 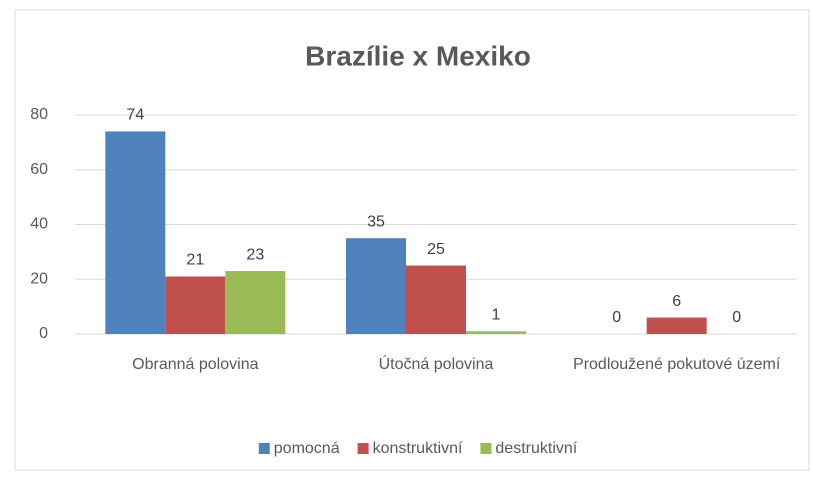 What do you see at coordinates (135, 115) in the screenshot?
I see `data-label: 74` at bounding box center [135, 115].